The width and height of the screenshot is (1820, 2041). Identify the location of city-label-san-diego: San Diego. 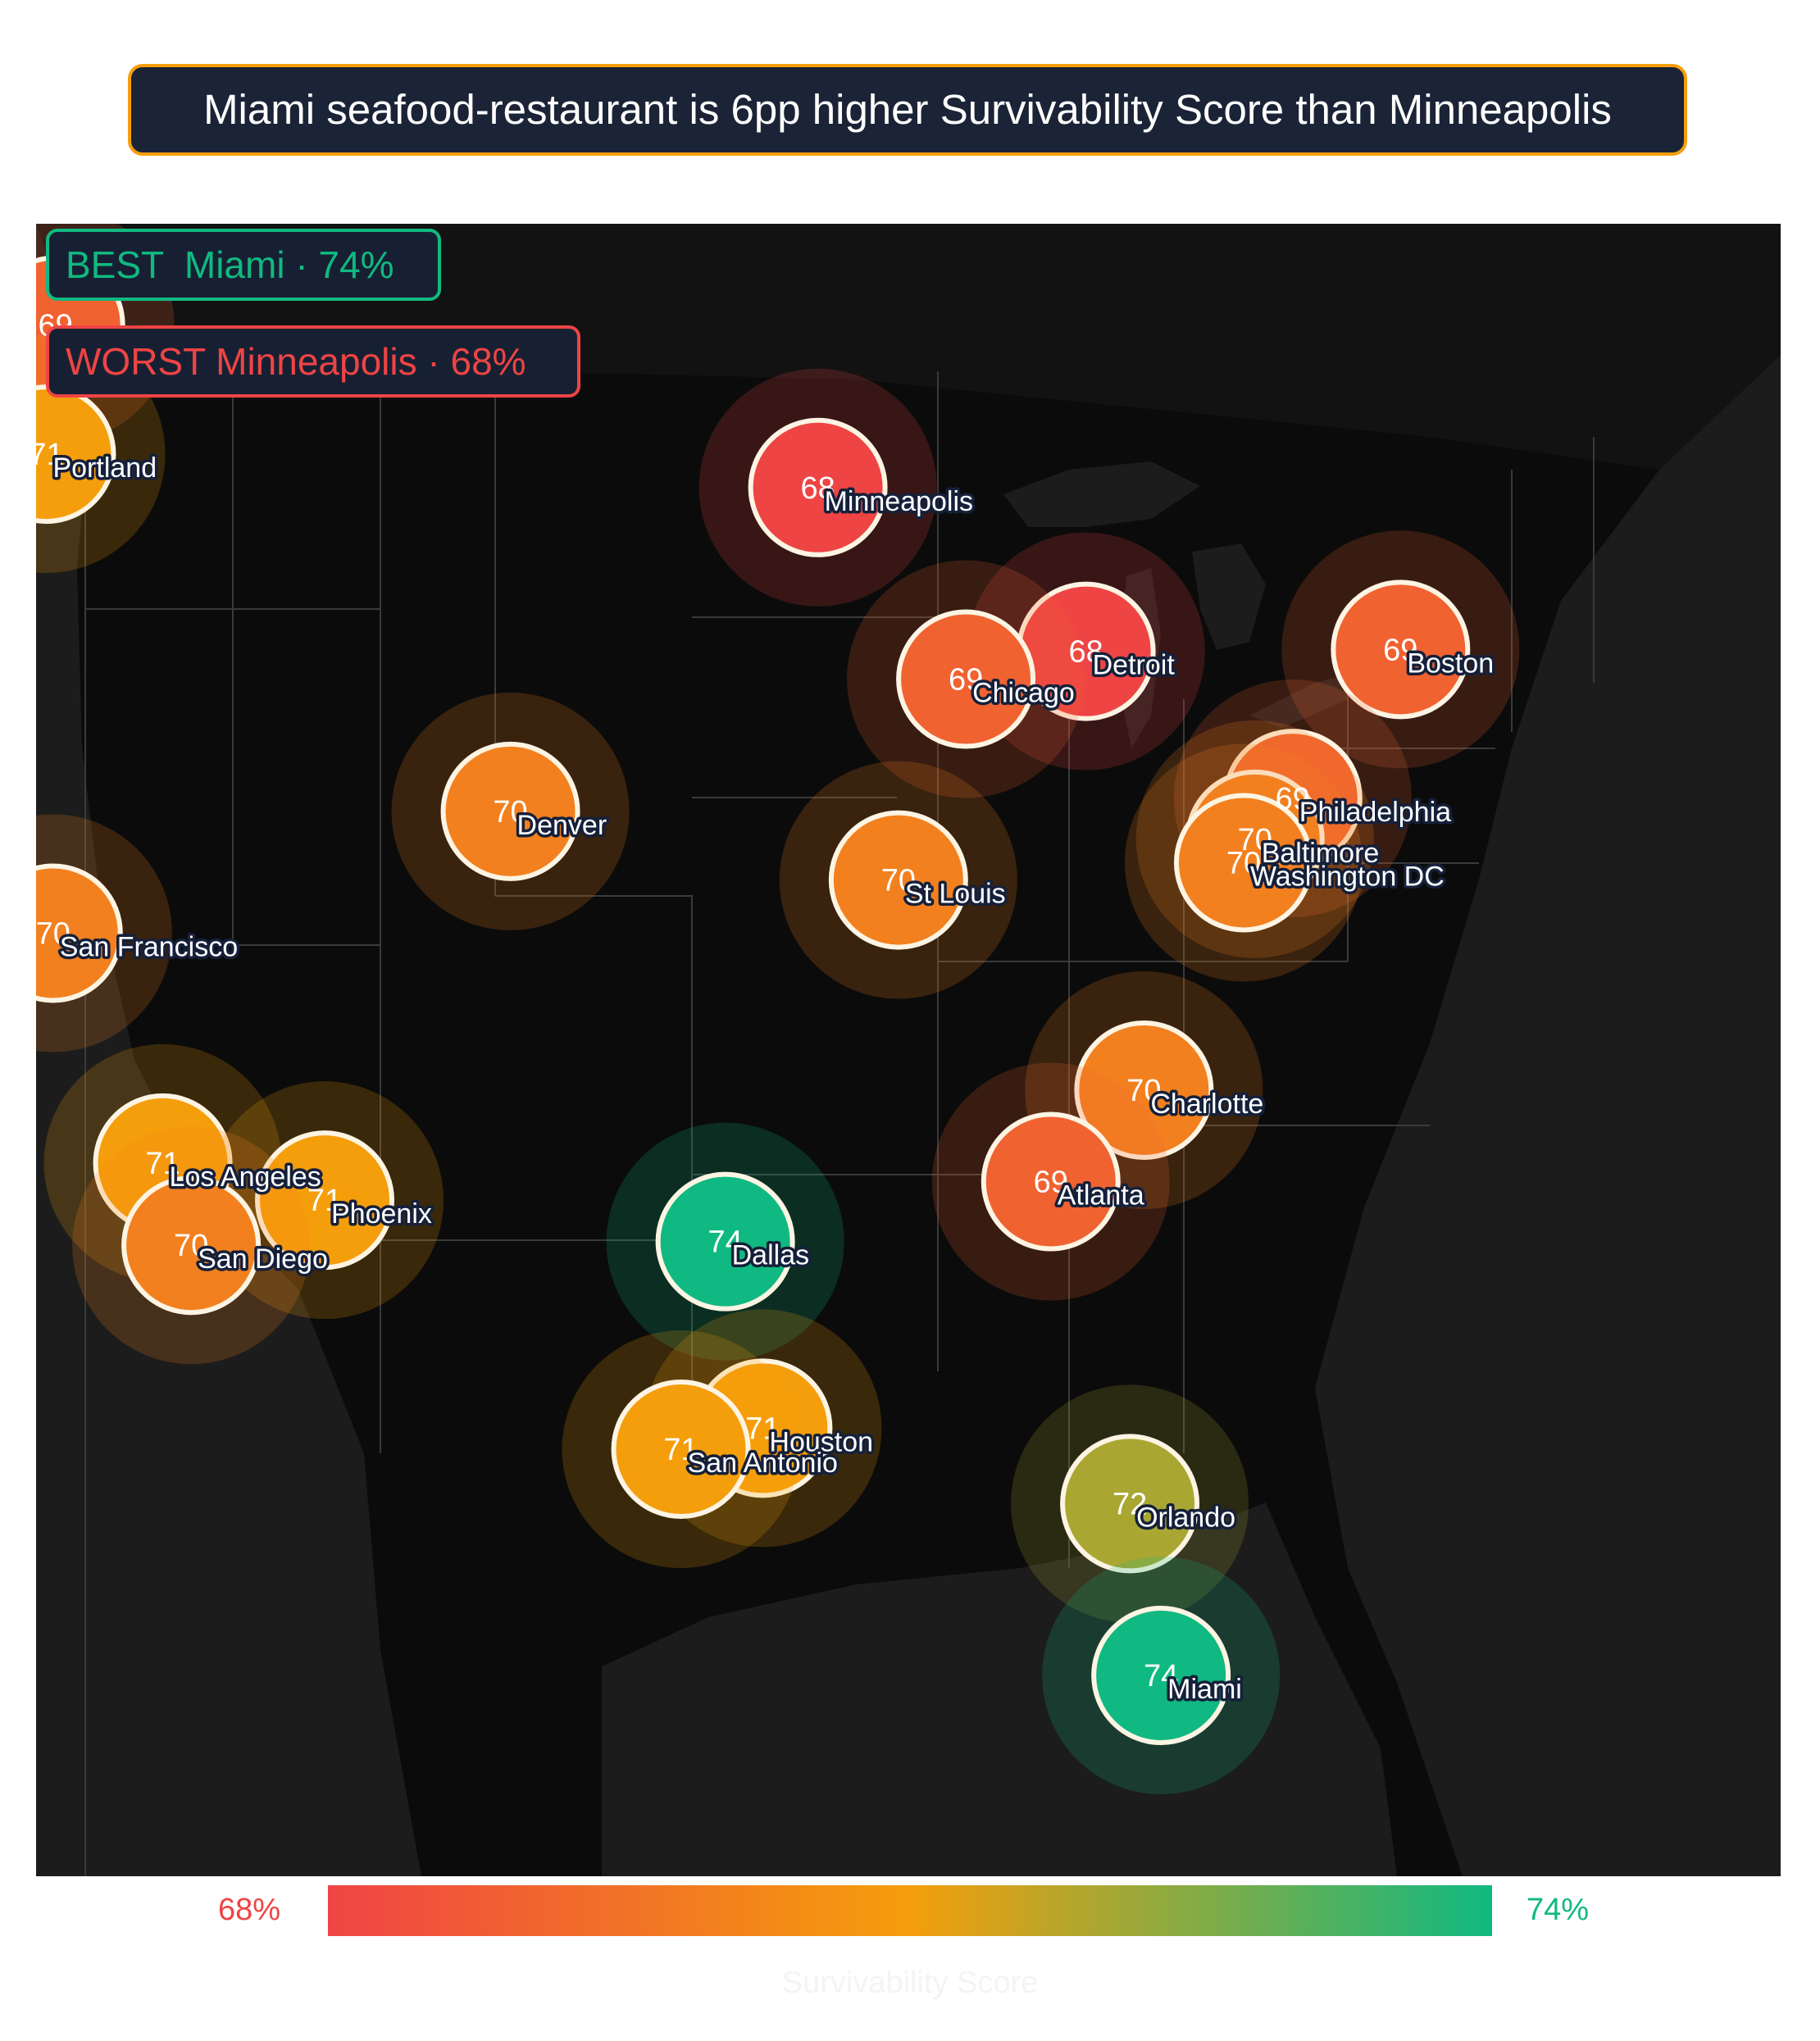
(263, 1259).